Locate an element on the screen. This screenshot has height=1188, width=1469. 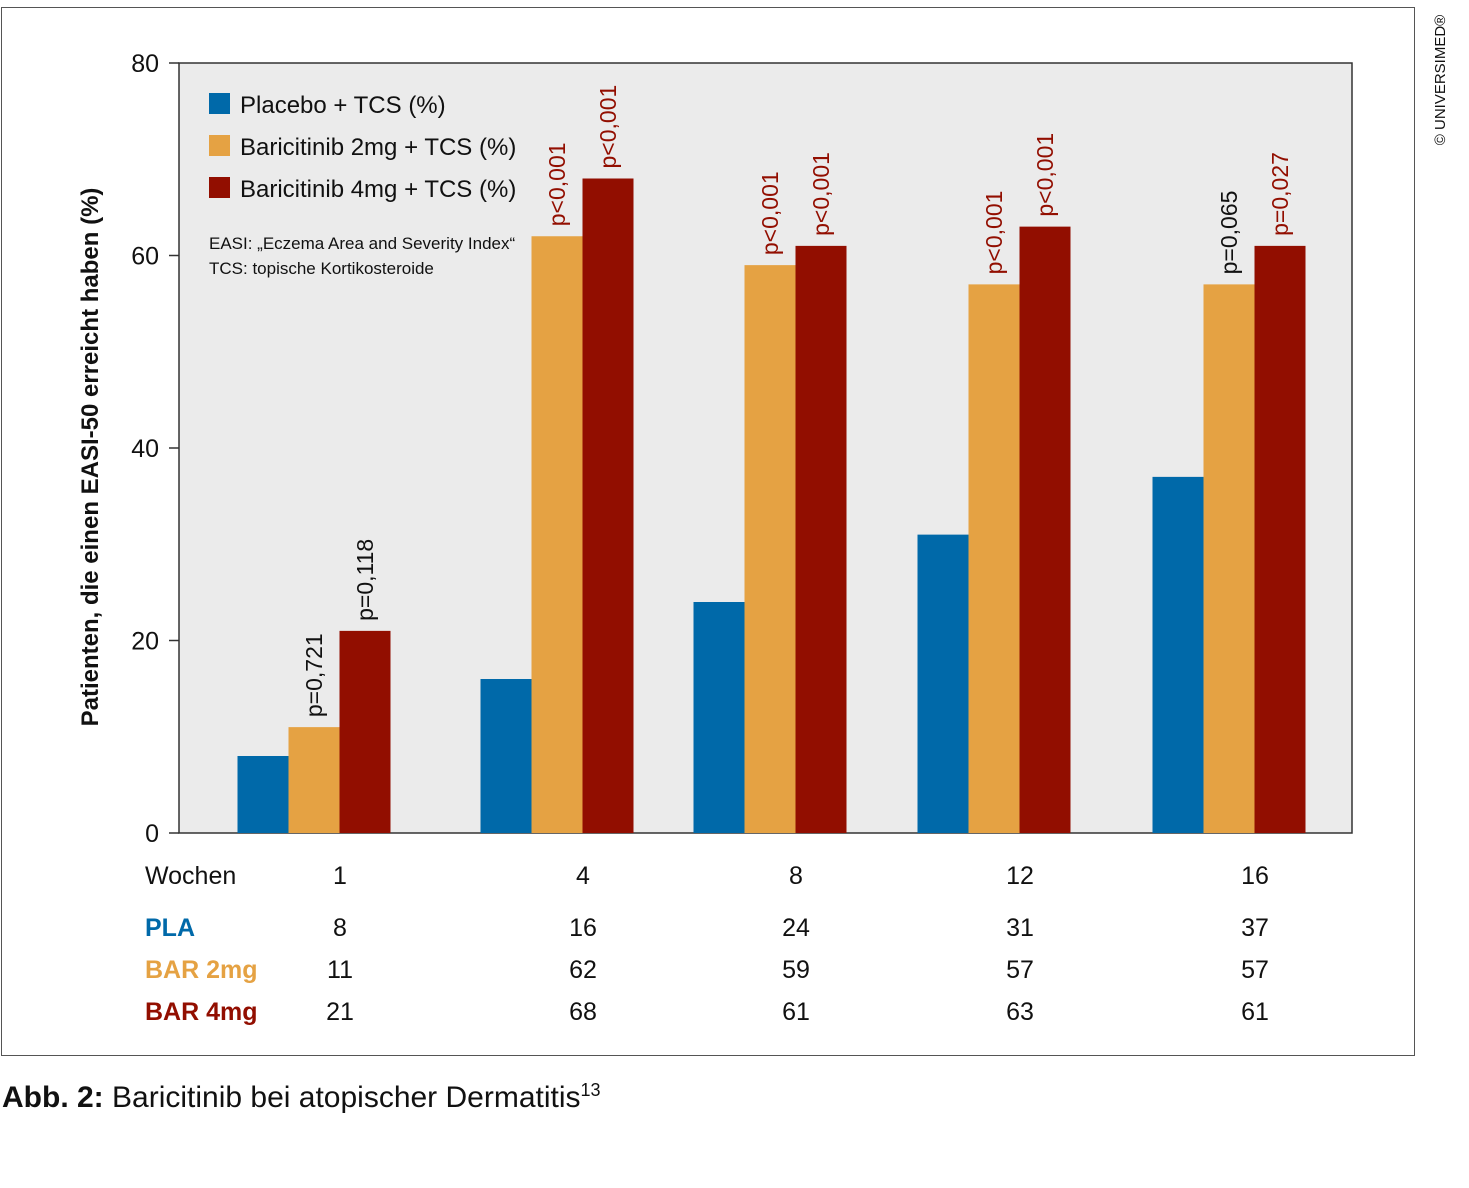
caption-reference: 13 is located at coordinates (590, 1090).